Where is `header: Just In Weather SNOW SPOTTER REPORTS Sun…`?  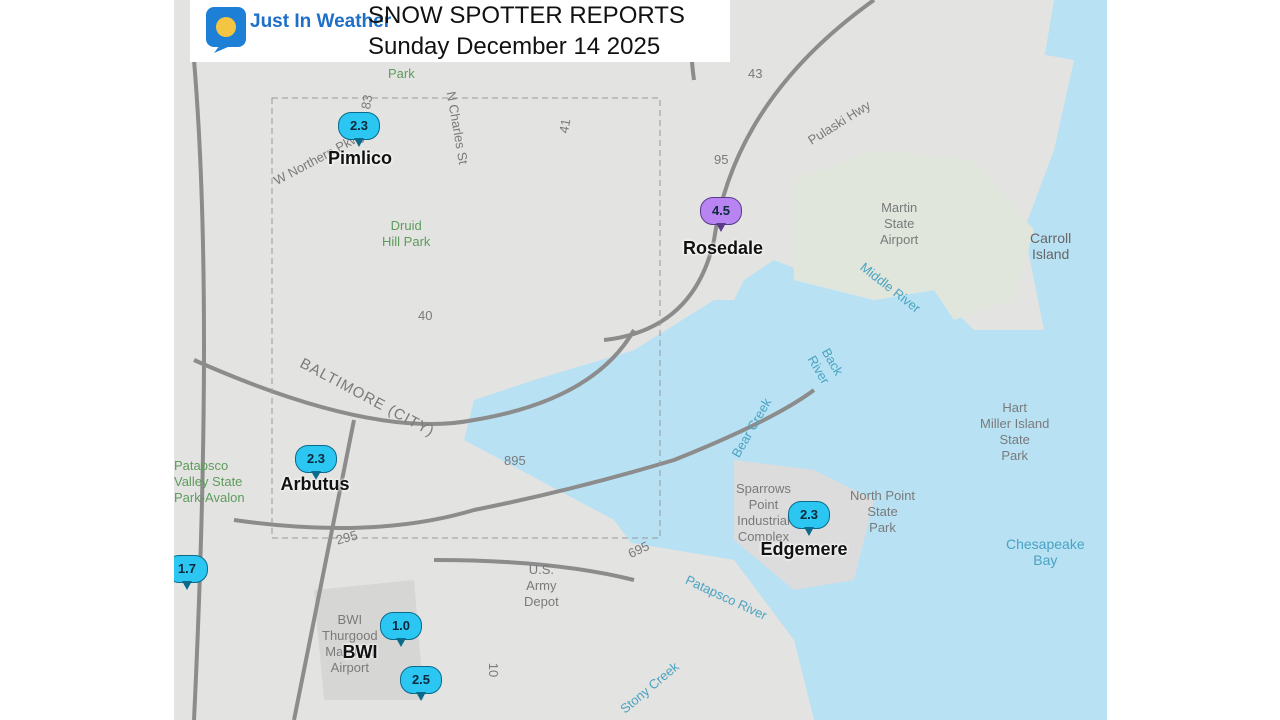
header: Just In Weather SNOW SPOTTER REPORTS Sun… is located at coordinates (460, 31).